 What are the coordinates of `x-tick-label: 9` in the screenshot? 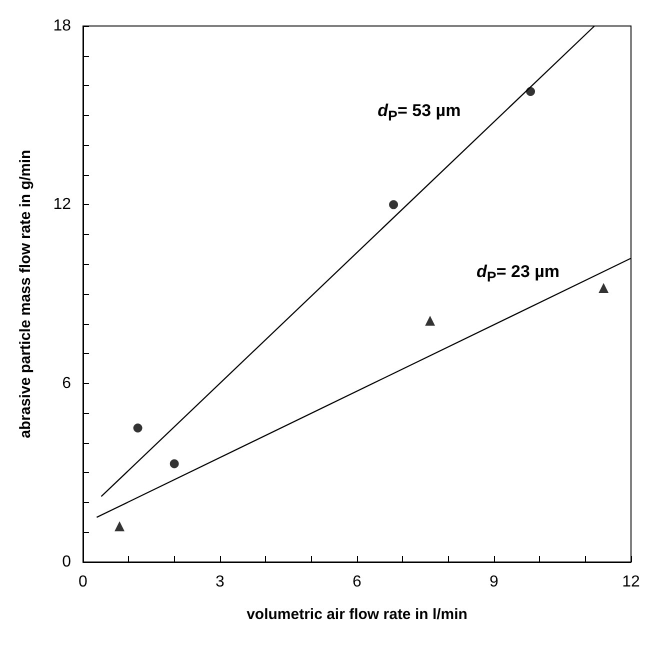 It's located at (494, 582).